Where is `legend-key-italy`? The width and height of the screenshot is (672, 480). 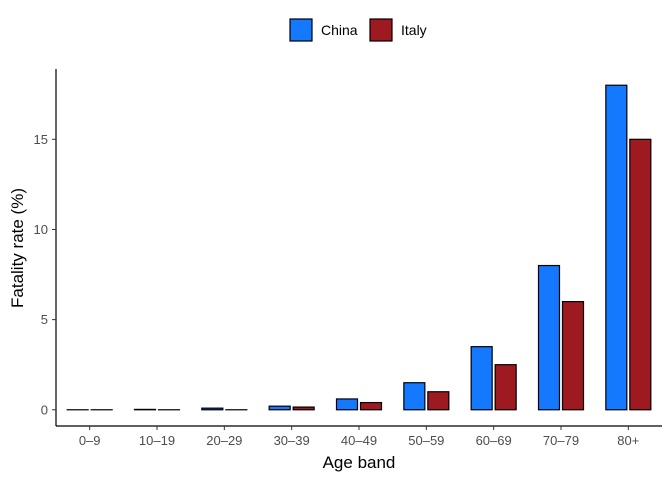 legend-key-italy is located at coordinates (381, 30).